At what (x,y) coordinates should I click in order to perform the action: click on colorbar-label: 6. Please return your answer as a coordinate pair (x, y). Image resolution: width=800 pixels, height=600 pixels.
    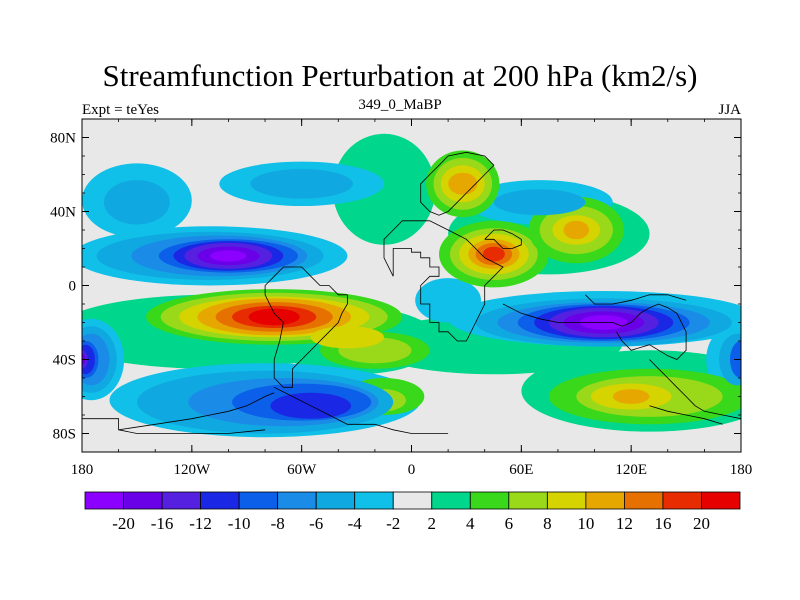
    Looking at the image, I should click on (509, 523).